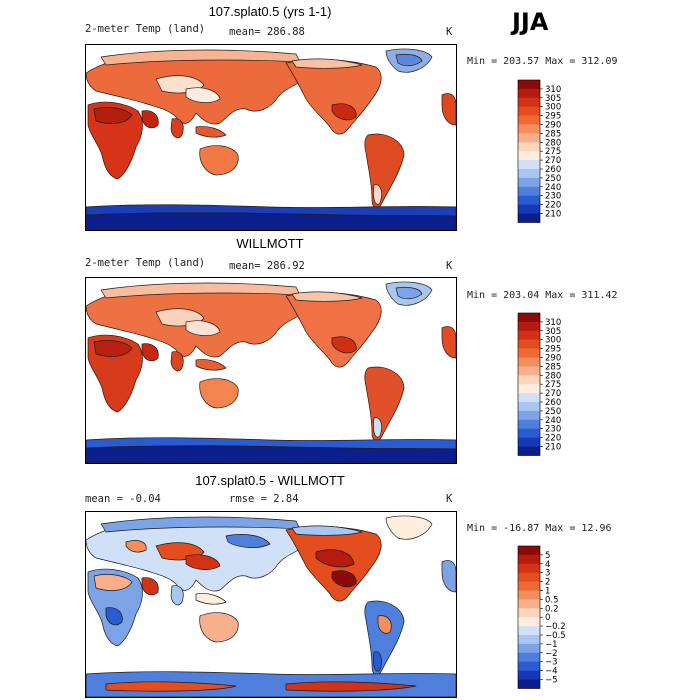  I want to click on panel-2-title: WILLMOTT, so click(270, 243).